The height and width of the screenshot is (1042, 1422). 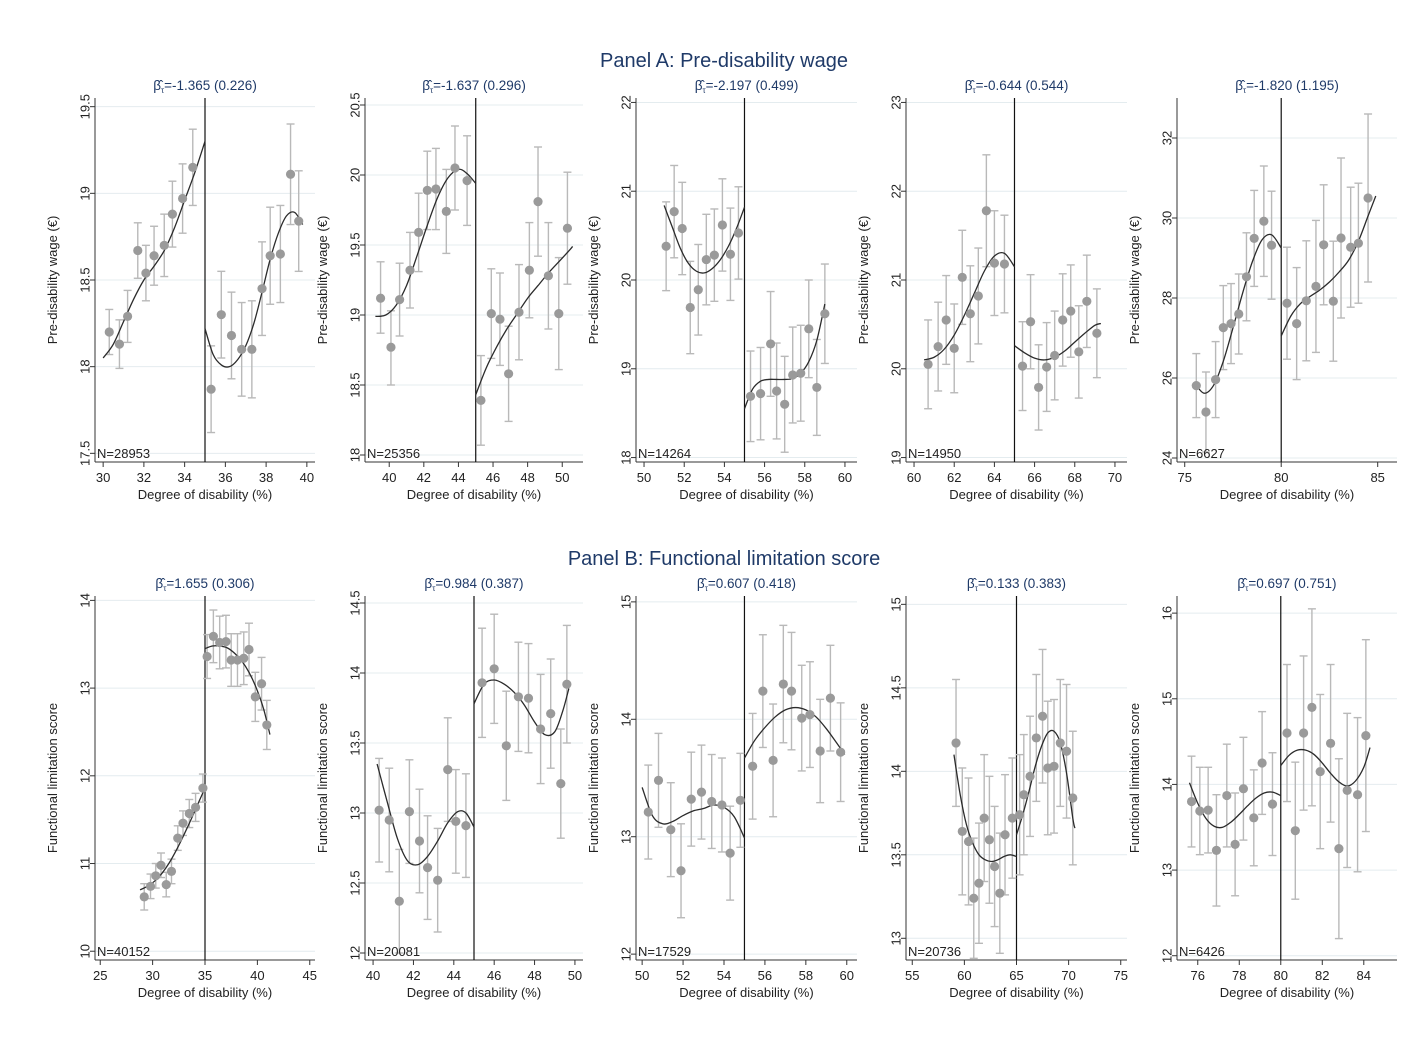 What do you see at coordinates (426, 243) in the screenshot?
I see `chart-2-fit-left-curve` at bounding box center [426, 243].